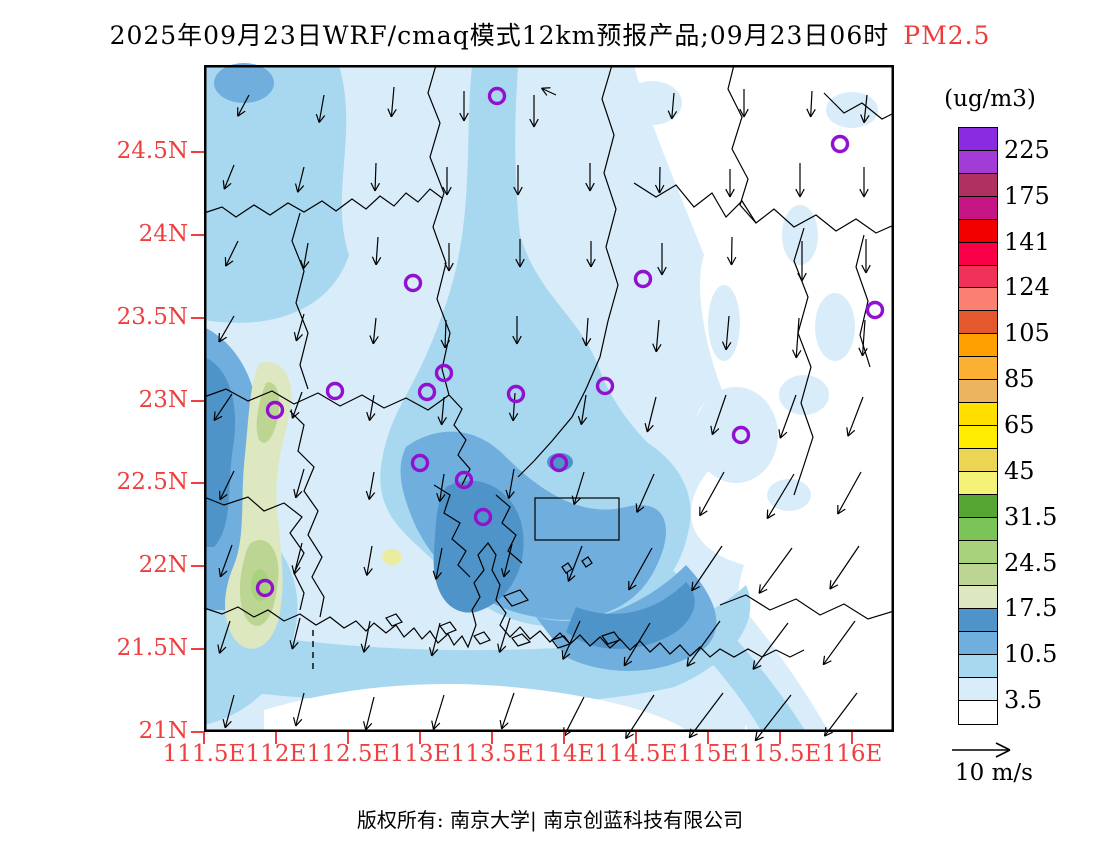 Image resolution: width=1100 pixels, height=850 pixels. I want to click on y-axis-tick-label: 23.5N, so click(152, 316).